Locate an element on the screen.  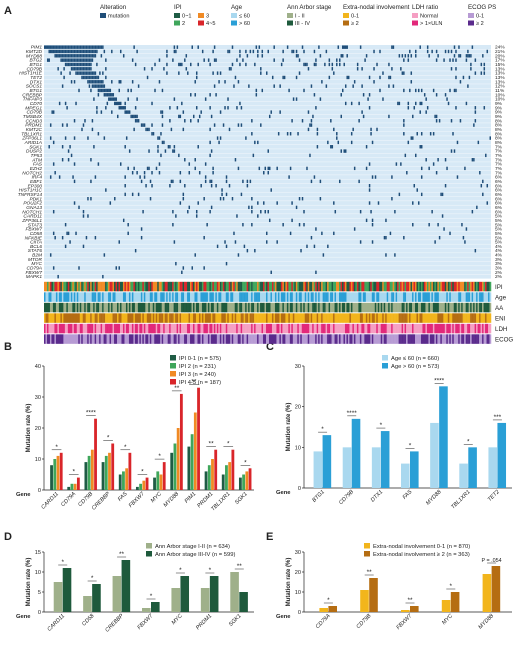
bar-tbl1xr1 is located at coordinates (223, 482).